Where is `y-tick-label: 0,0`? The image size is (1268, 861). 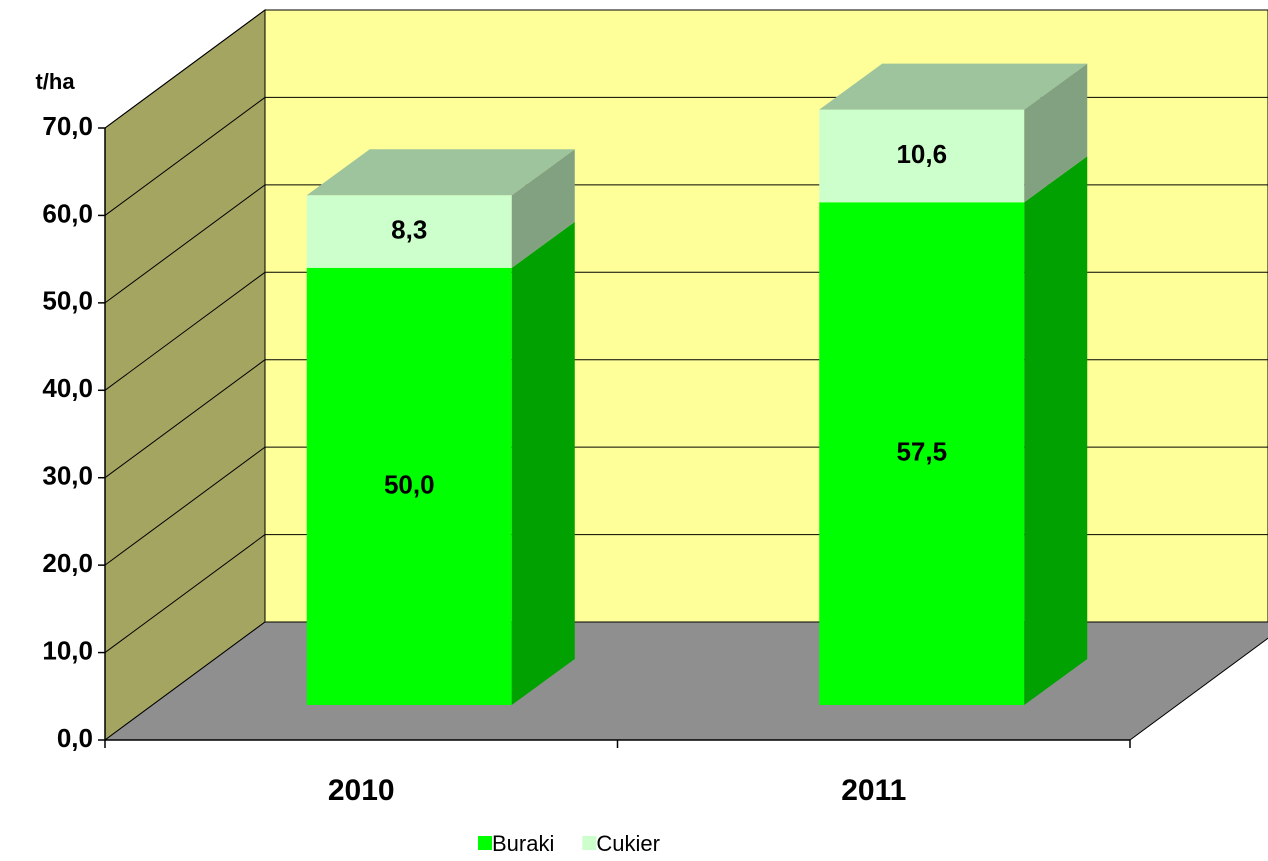
y-tick-label: 0,0 is located at coordinates (75, 738).